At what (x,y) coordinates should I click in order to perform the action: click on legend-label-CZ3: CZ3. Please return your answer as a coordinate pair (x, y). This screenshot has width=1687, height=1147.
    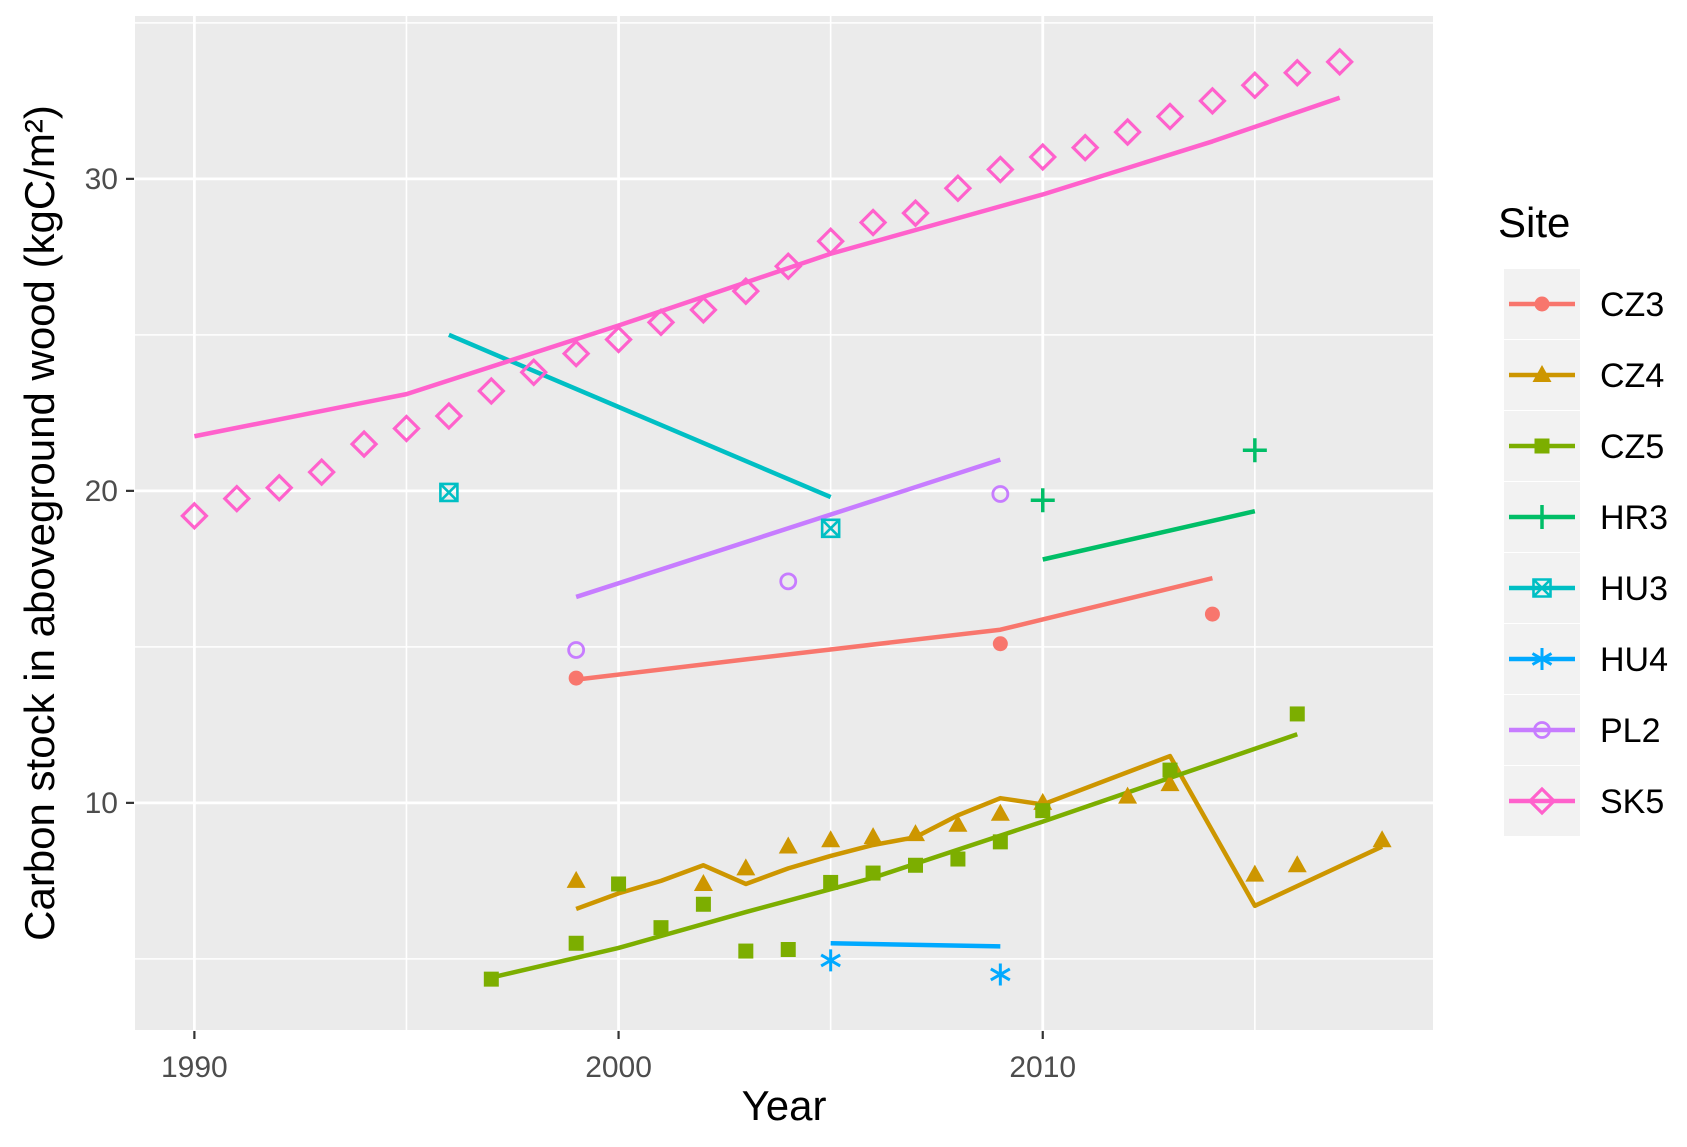
    Looking at the image, I should click on (1632, 305).